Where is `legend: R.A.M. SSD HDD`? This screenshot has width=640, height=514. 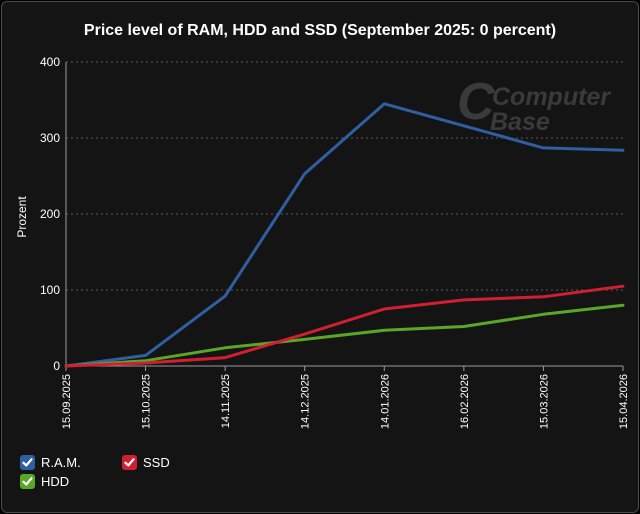
legend: R.A.M. SSD HDD is located at coordinates (116, 472).